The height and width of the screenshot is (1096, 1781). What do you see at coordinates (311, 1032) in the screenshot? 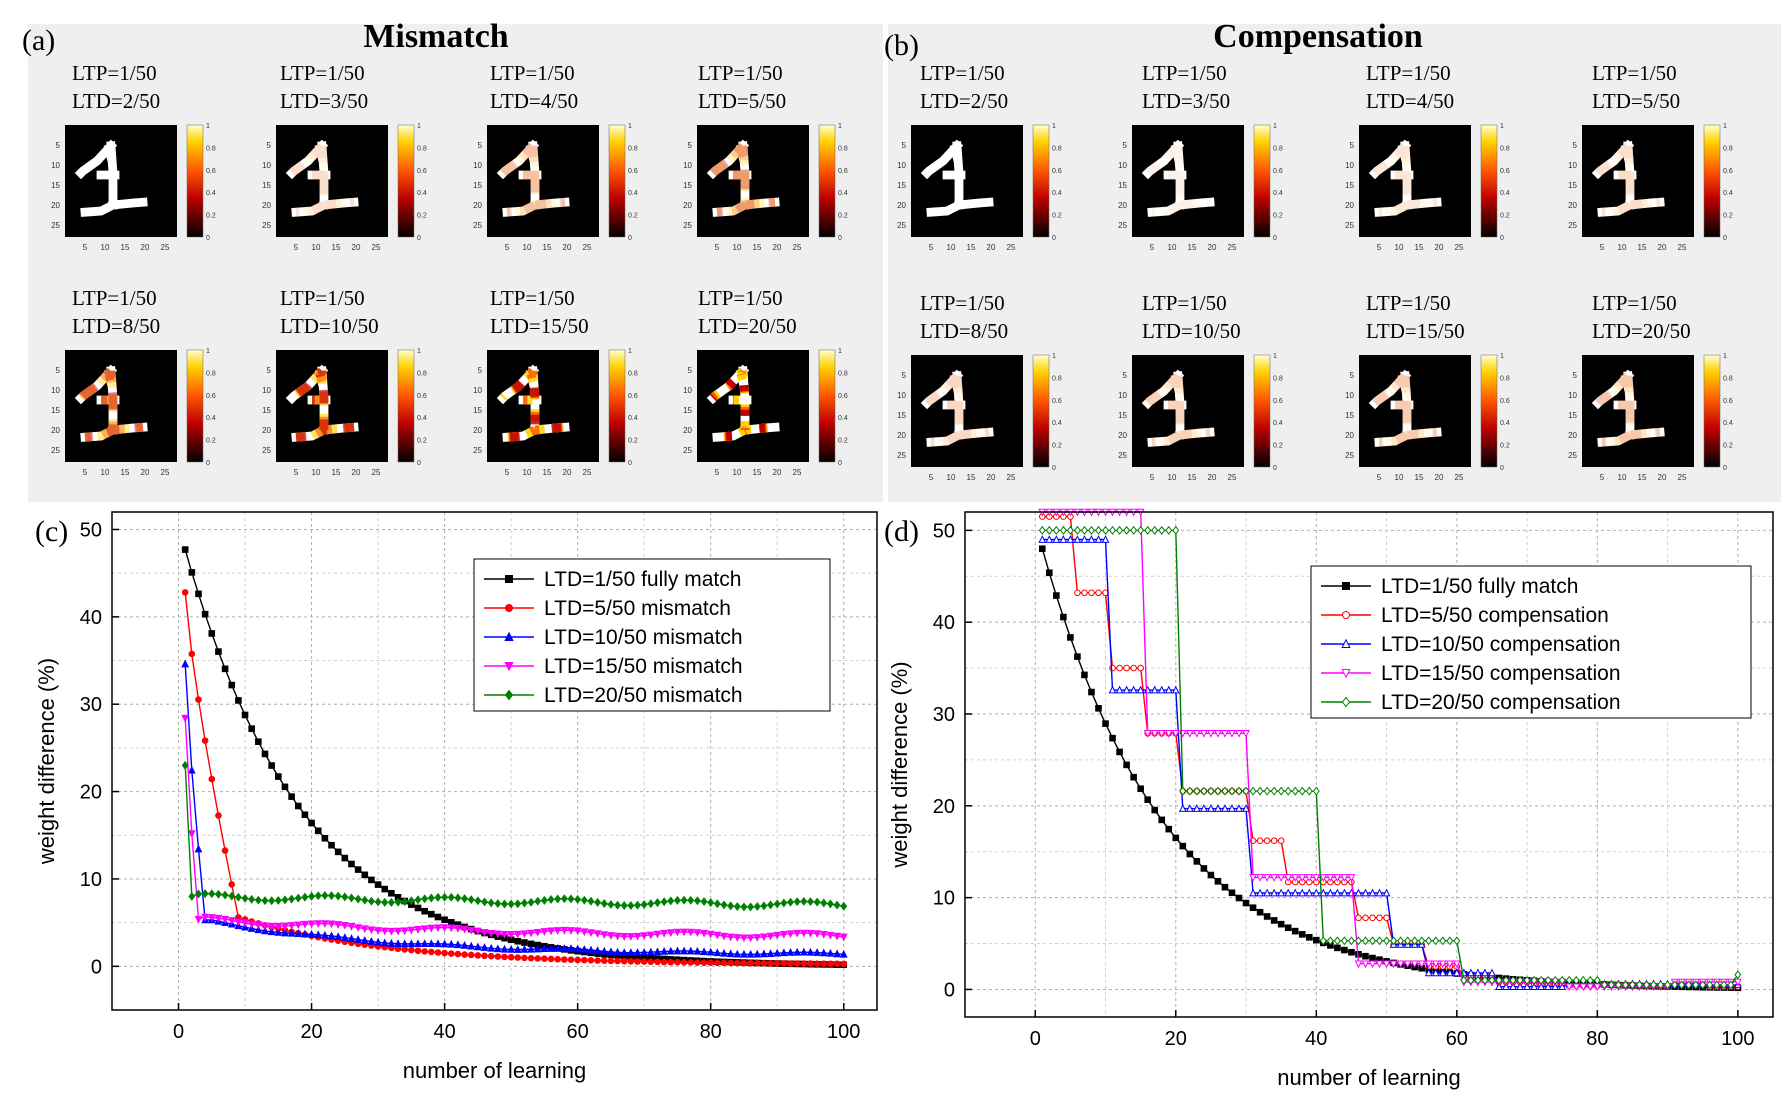
I see `x-tick-label: 20` at bounding box center [311, 1032].